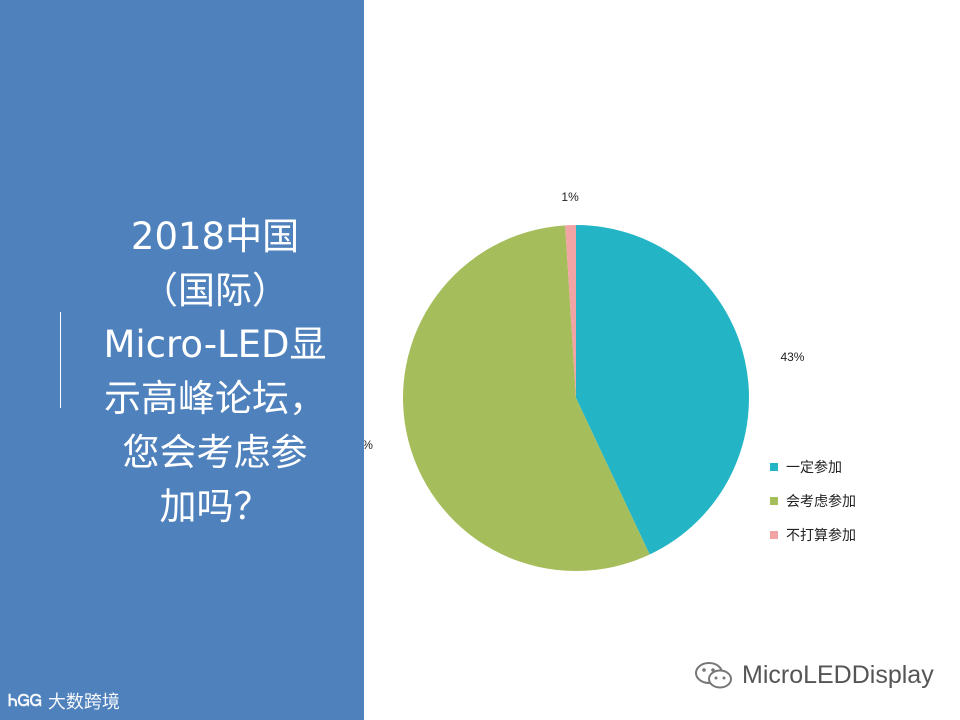 The height and width of the screenshot is (720, 960). I want to click on legend-item-2: 会考虑参加, so click(813, 500).